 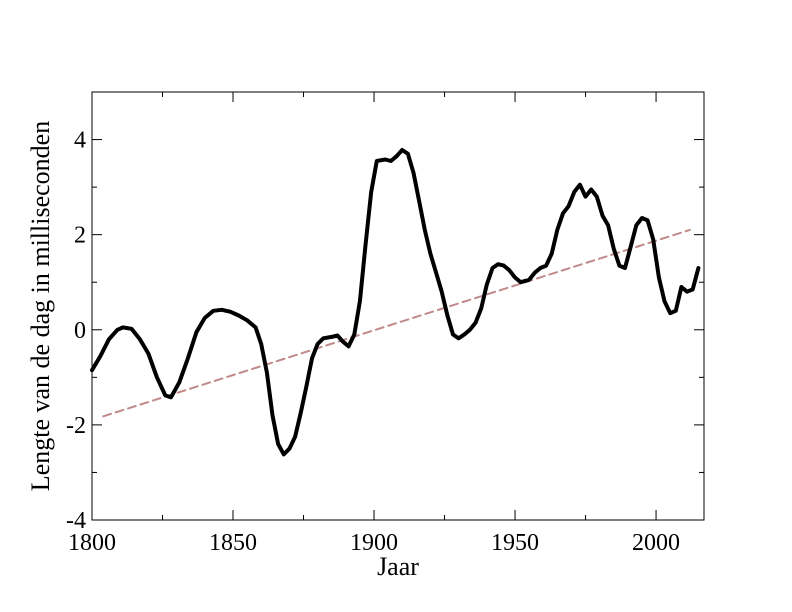 I want to click on x-tick-label: 1950, so click(x=515, y=543).